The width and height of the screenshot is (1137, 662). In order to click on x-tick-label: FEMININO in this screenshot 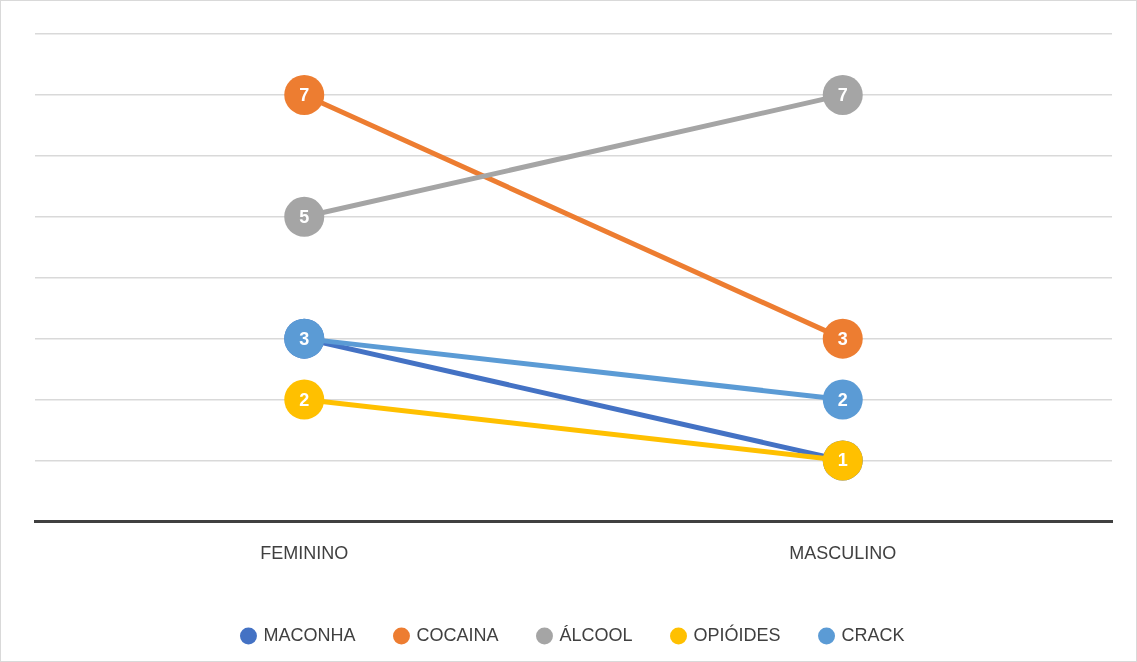, I will do `click(304, 553)`.